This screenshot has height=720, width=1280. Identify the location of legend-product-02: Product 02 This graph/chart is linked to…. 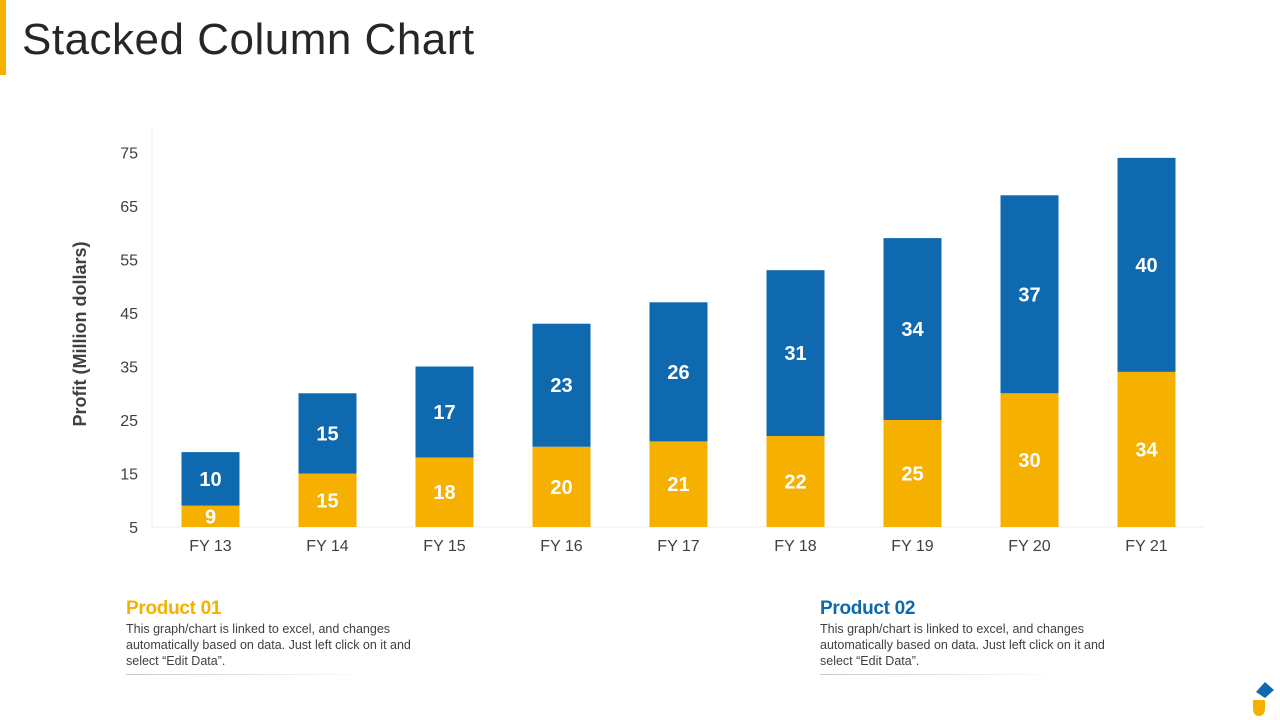
(970, 636).